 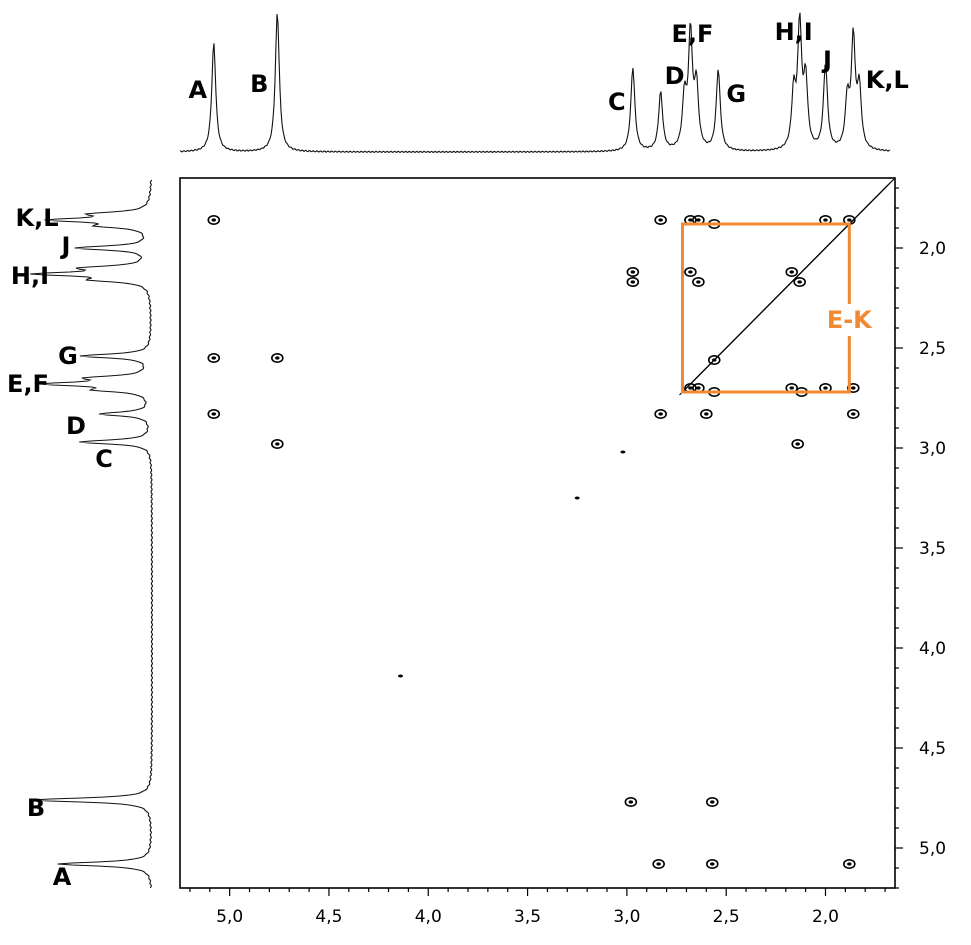 I want to click on y-tick-label: 2,5, so click(x=932, y=349).